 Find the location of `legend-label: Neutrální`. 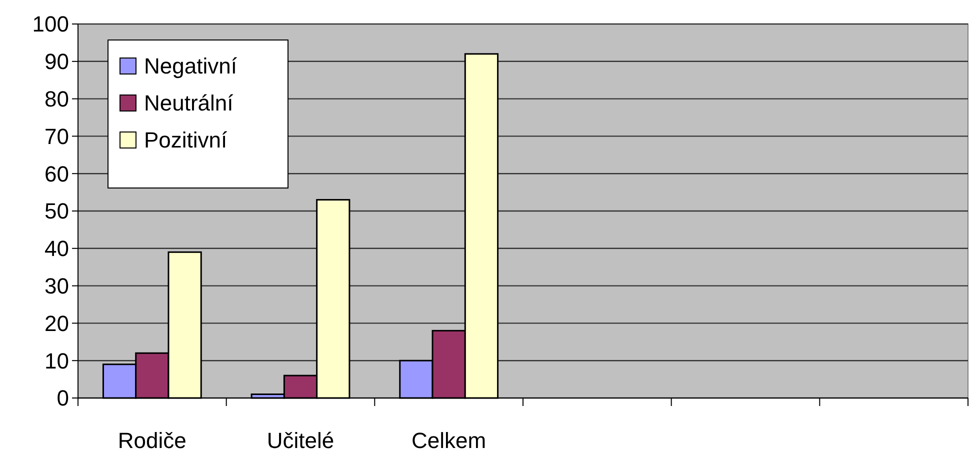

legend-label: Neutrální is located at coordinates (189, 103).